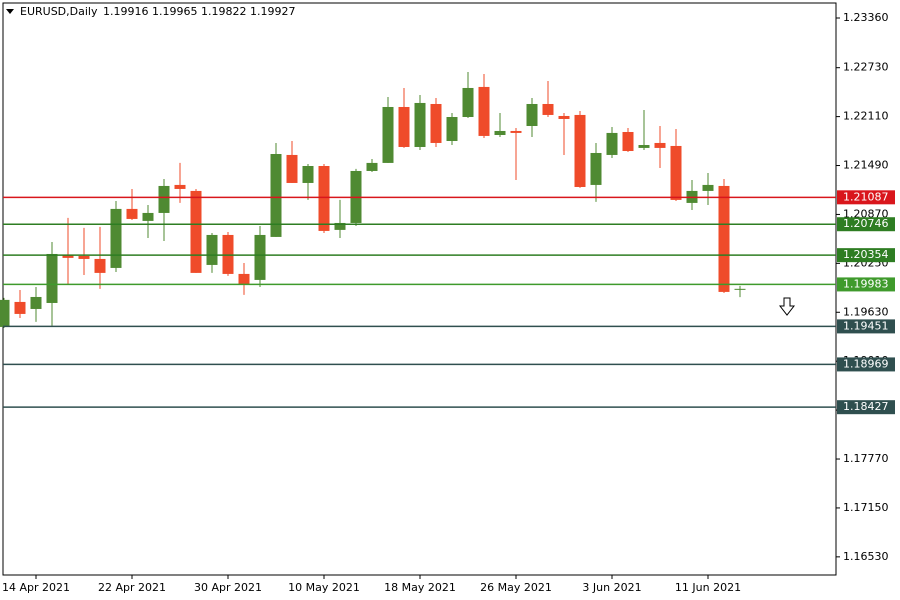 This screenshot has height=600, width=900. I want to click on level-label: 1.19451, so click(866, 325).